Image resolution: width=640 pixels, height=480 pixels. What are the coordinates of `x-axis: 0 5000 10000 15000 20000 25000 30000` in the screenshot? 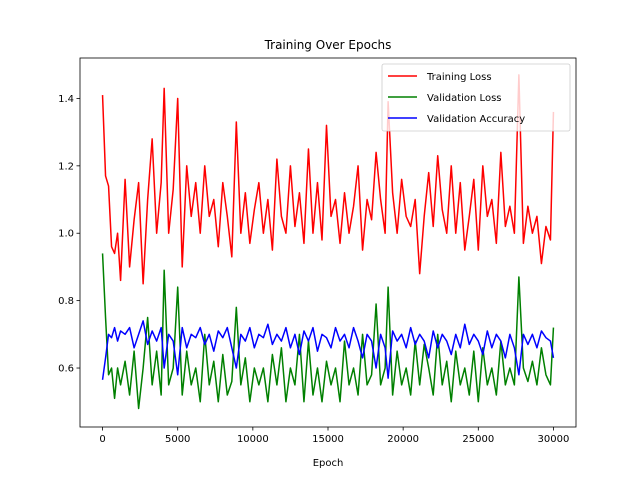 It's located at (334, 436).